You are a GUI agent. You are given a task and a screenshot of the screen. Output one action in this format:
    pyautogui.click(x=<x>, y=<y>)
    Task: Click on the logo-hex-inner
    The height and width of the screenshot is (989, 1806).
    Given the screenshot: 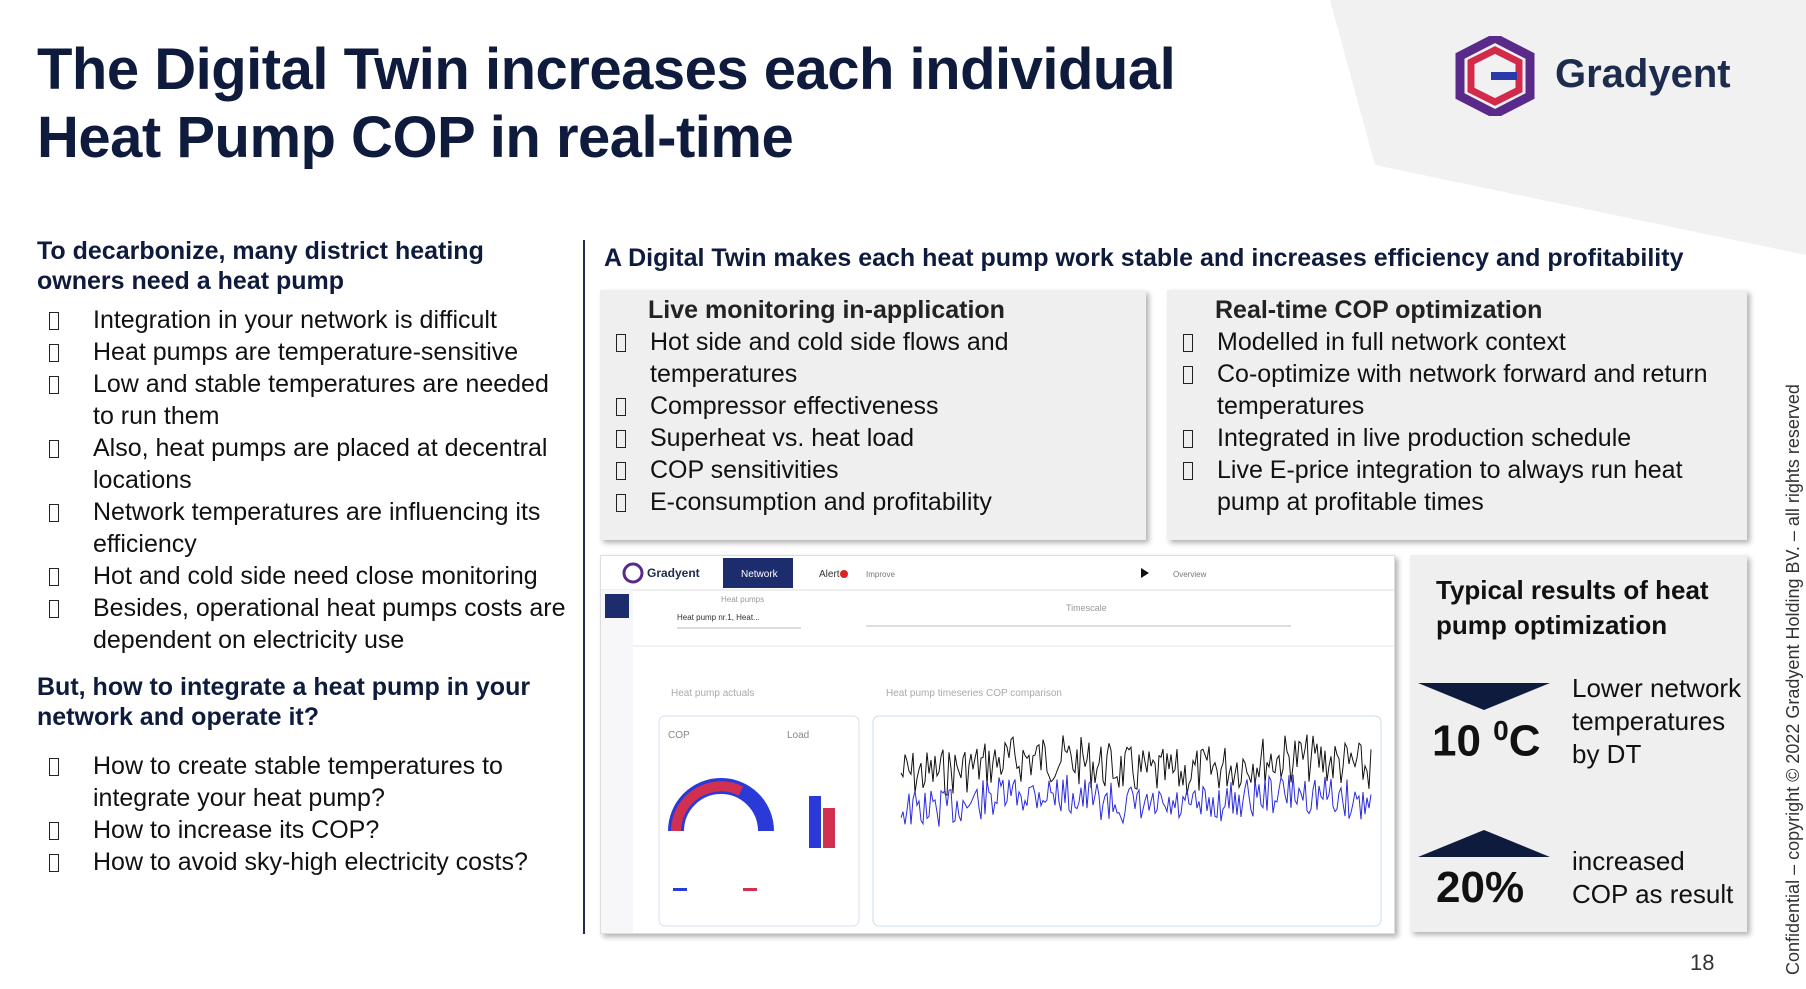 What is the action you would take?
    pyautogui.click(x=1495, y=76)
    